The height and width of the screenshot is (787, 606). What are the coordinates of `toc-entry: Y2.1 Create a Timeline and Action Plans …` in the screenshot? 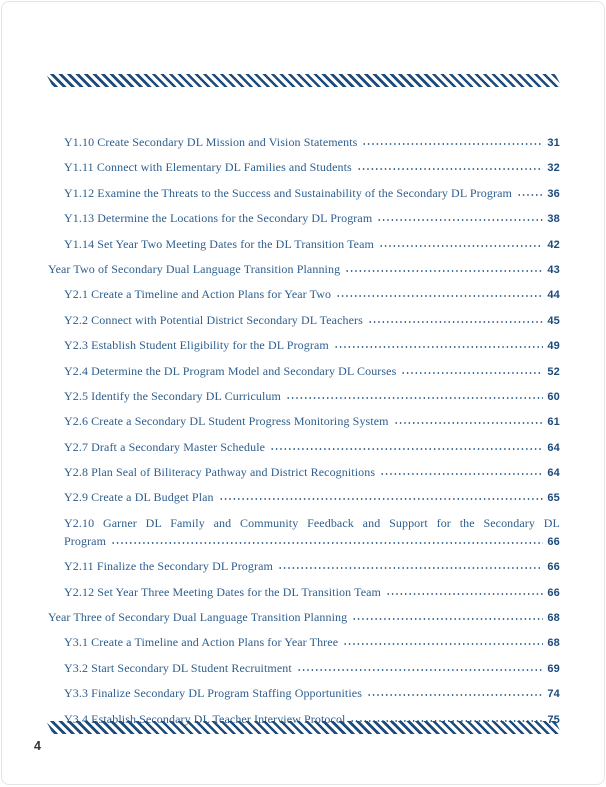 It's located at (304, 294).